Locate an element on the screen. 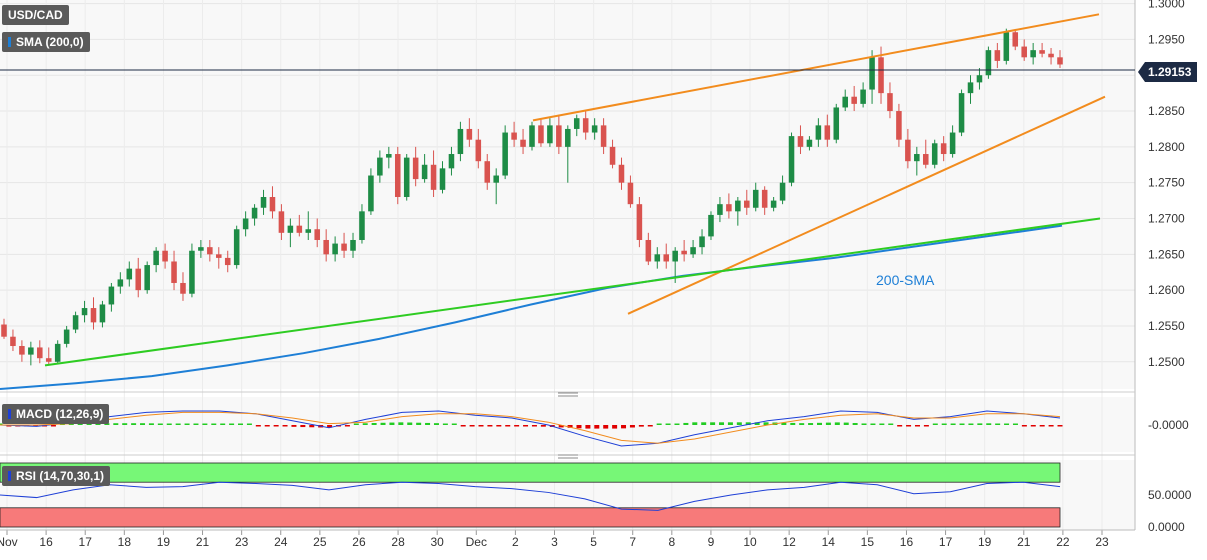  time-tick-label: 30 is located at coordinates (437, 542).